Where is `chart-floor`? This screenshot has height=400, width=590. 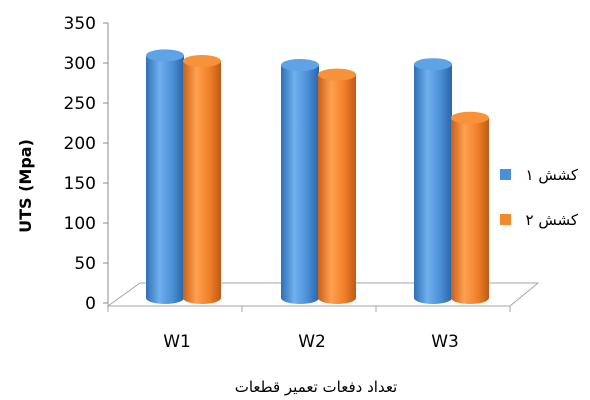 chart-floor is located at coordinates (323, 297).